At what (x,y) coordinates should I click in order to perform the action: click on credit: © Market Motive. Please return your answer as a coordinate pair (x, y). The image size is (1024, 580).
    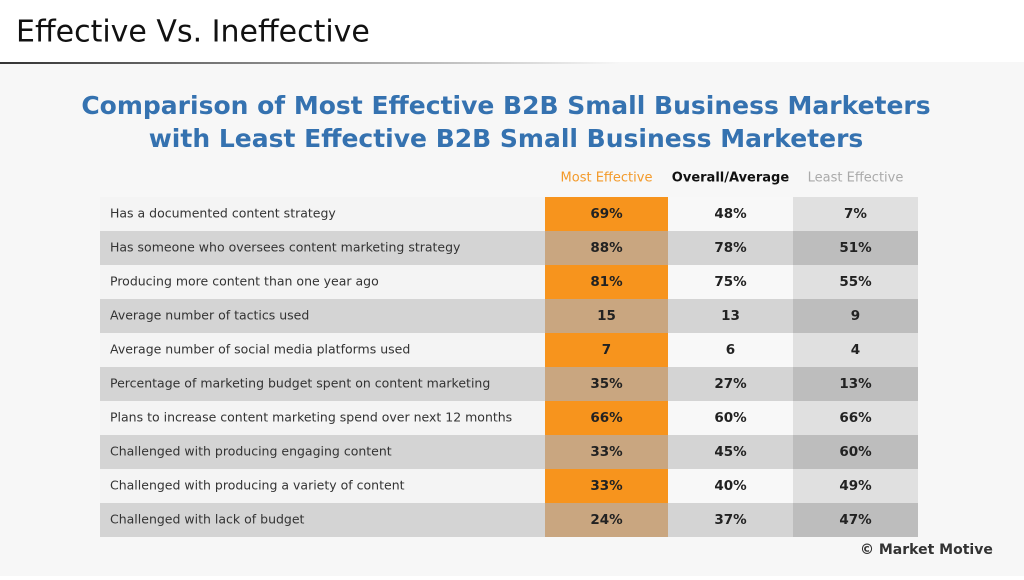
    Looking at the image, I should click on (926, 550).